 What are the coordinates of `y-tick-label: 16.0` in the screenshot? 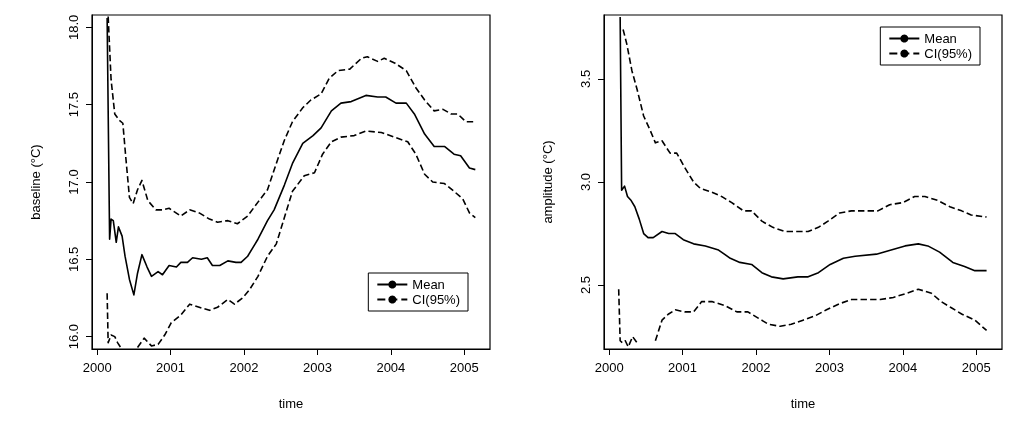 It's located at (73, 336).